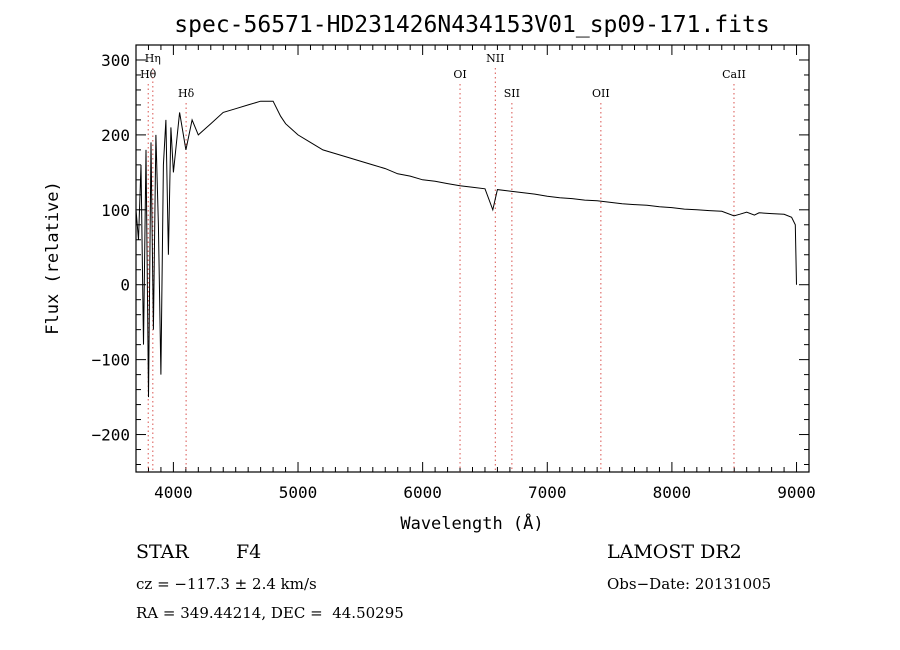 The image size is (900, 650). What do you see at coordinates (734, 74) in the screenshot?
I see `line-label: CaII` at bounding box center [734, 74].